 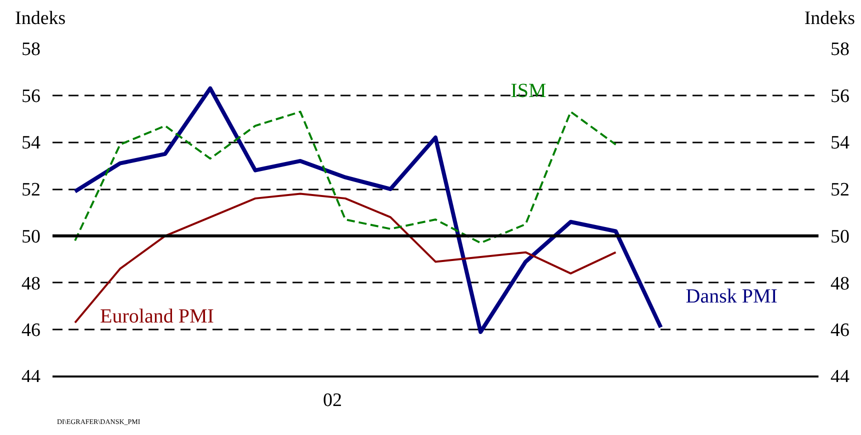 What do you see at coordinates (840, 49) in the screenshot?
I see `y2-tick-label: 58` at bounding box center [840, 49].